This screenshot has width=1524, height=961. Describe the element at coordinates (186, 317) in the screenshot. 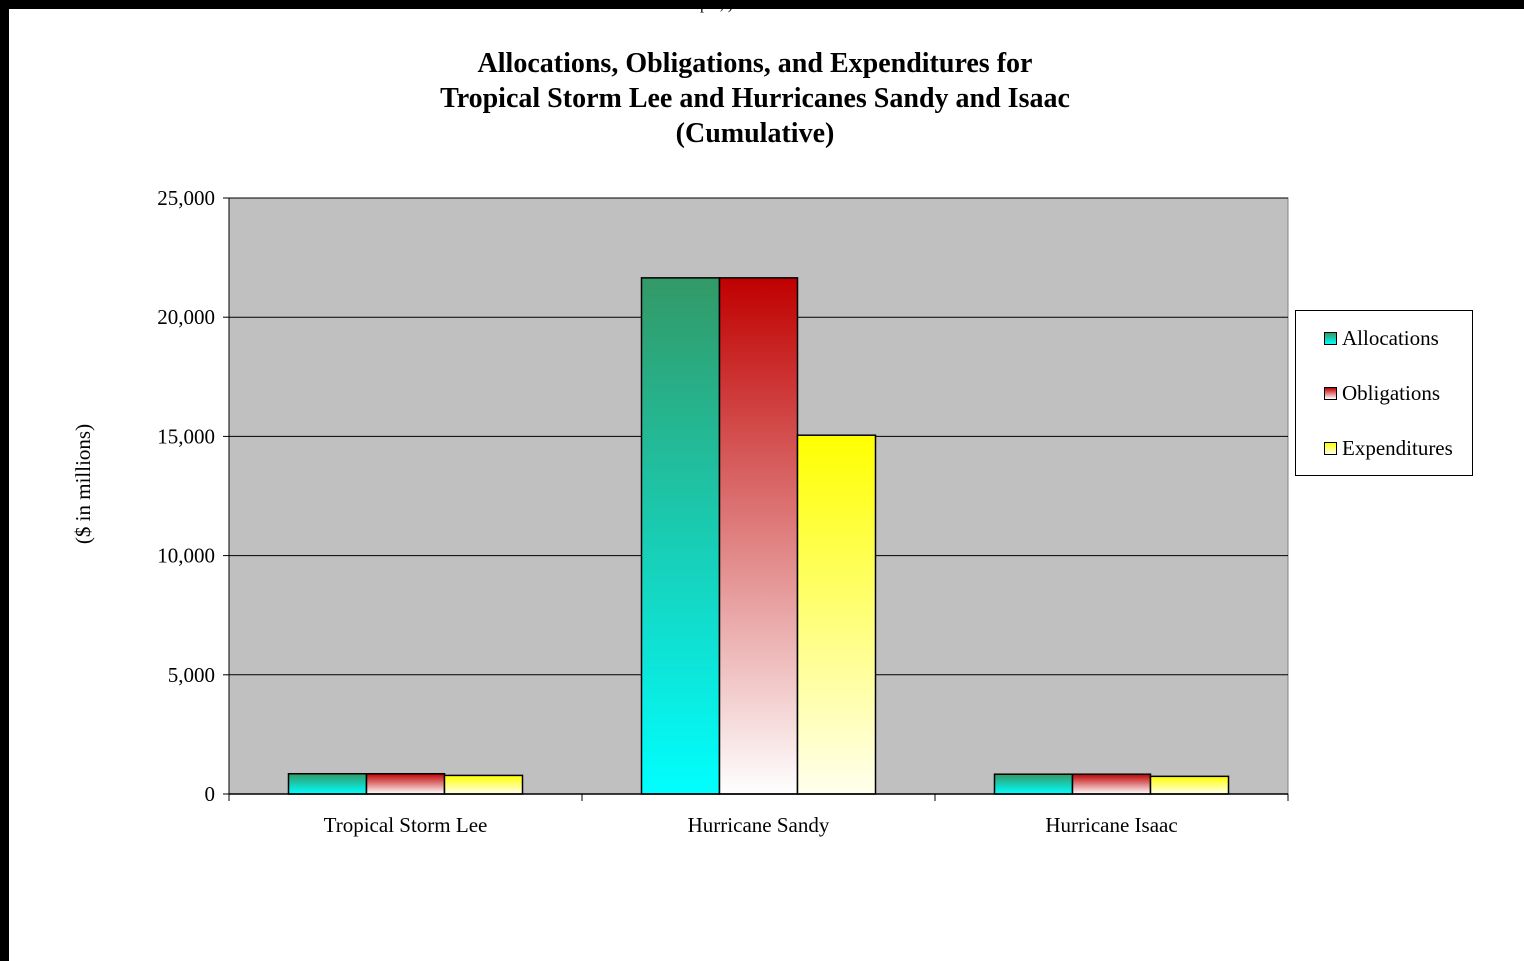

I see `y-tick-label: 20,000` at that location.